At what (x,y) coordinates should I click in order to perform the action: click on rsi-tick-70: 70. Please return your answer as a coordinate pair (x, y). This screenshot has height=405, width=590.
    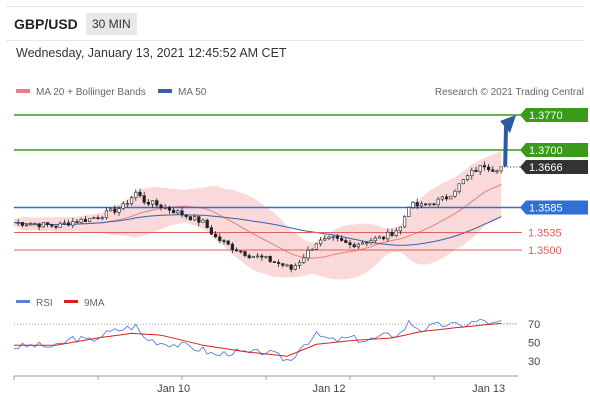
    Looking at the image, I should click on (534, 325).